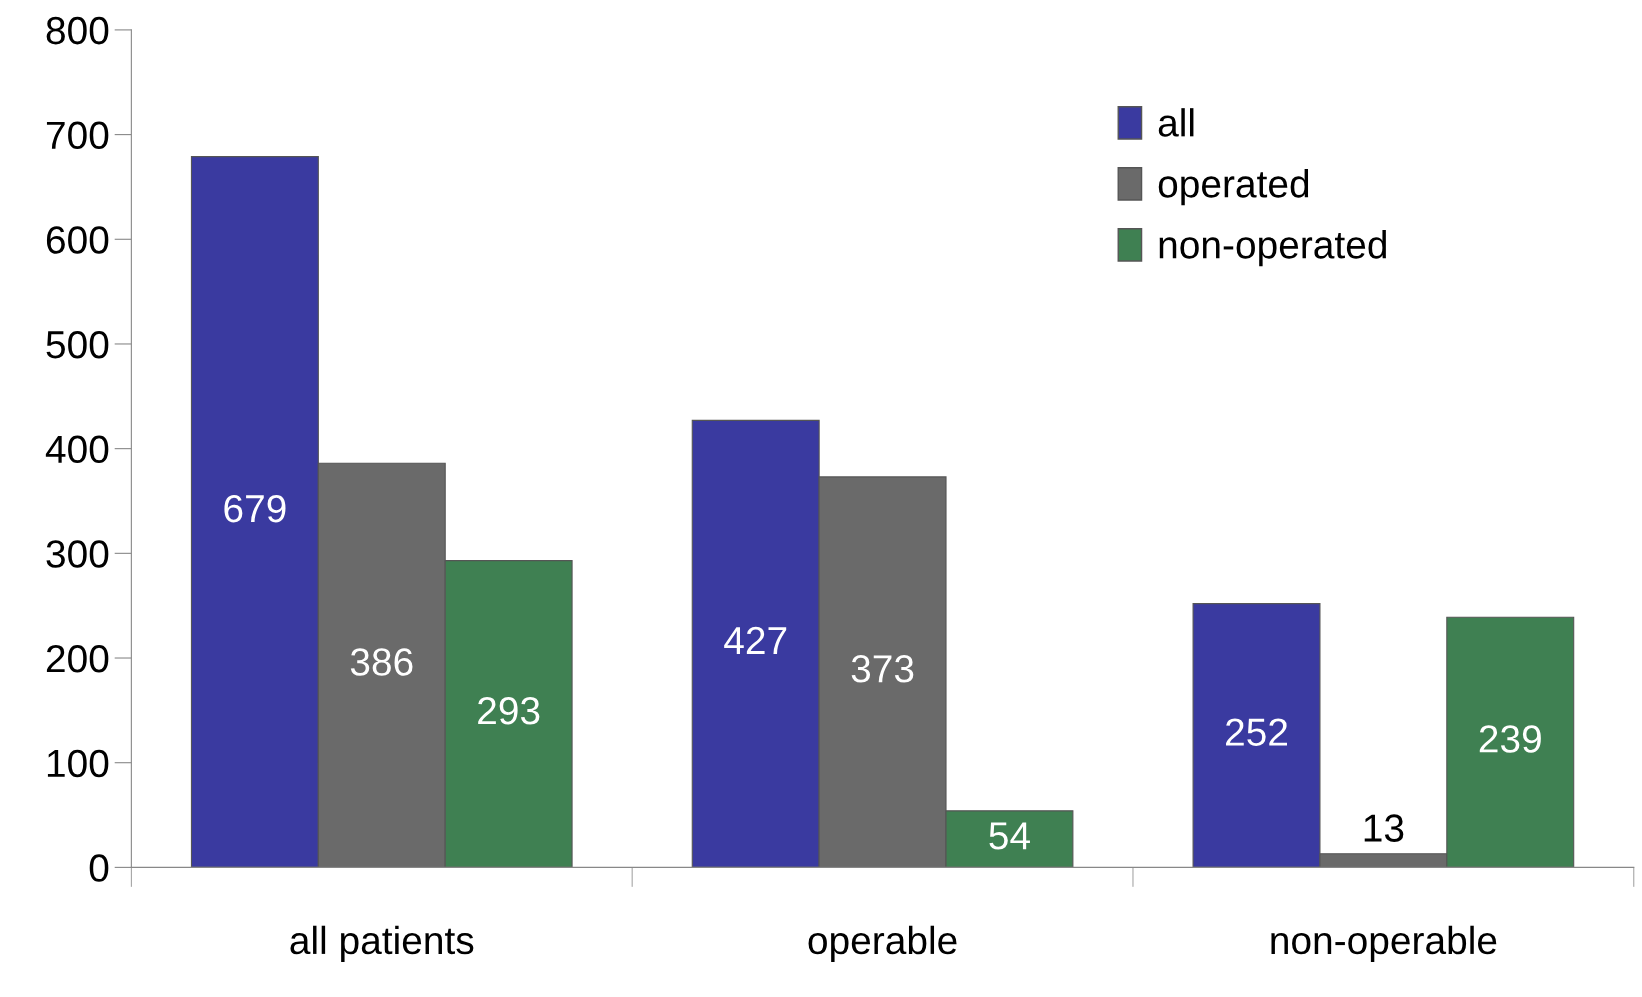 The width and height of the screenshot is (1642, 997). What do you see at coordinates (381, 662) in the screenshot?
I see `data-label: 386` at bounding box center [381, 662].